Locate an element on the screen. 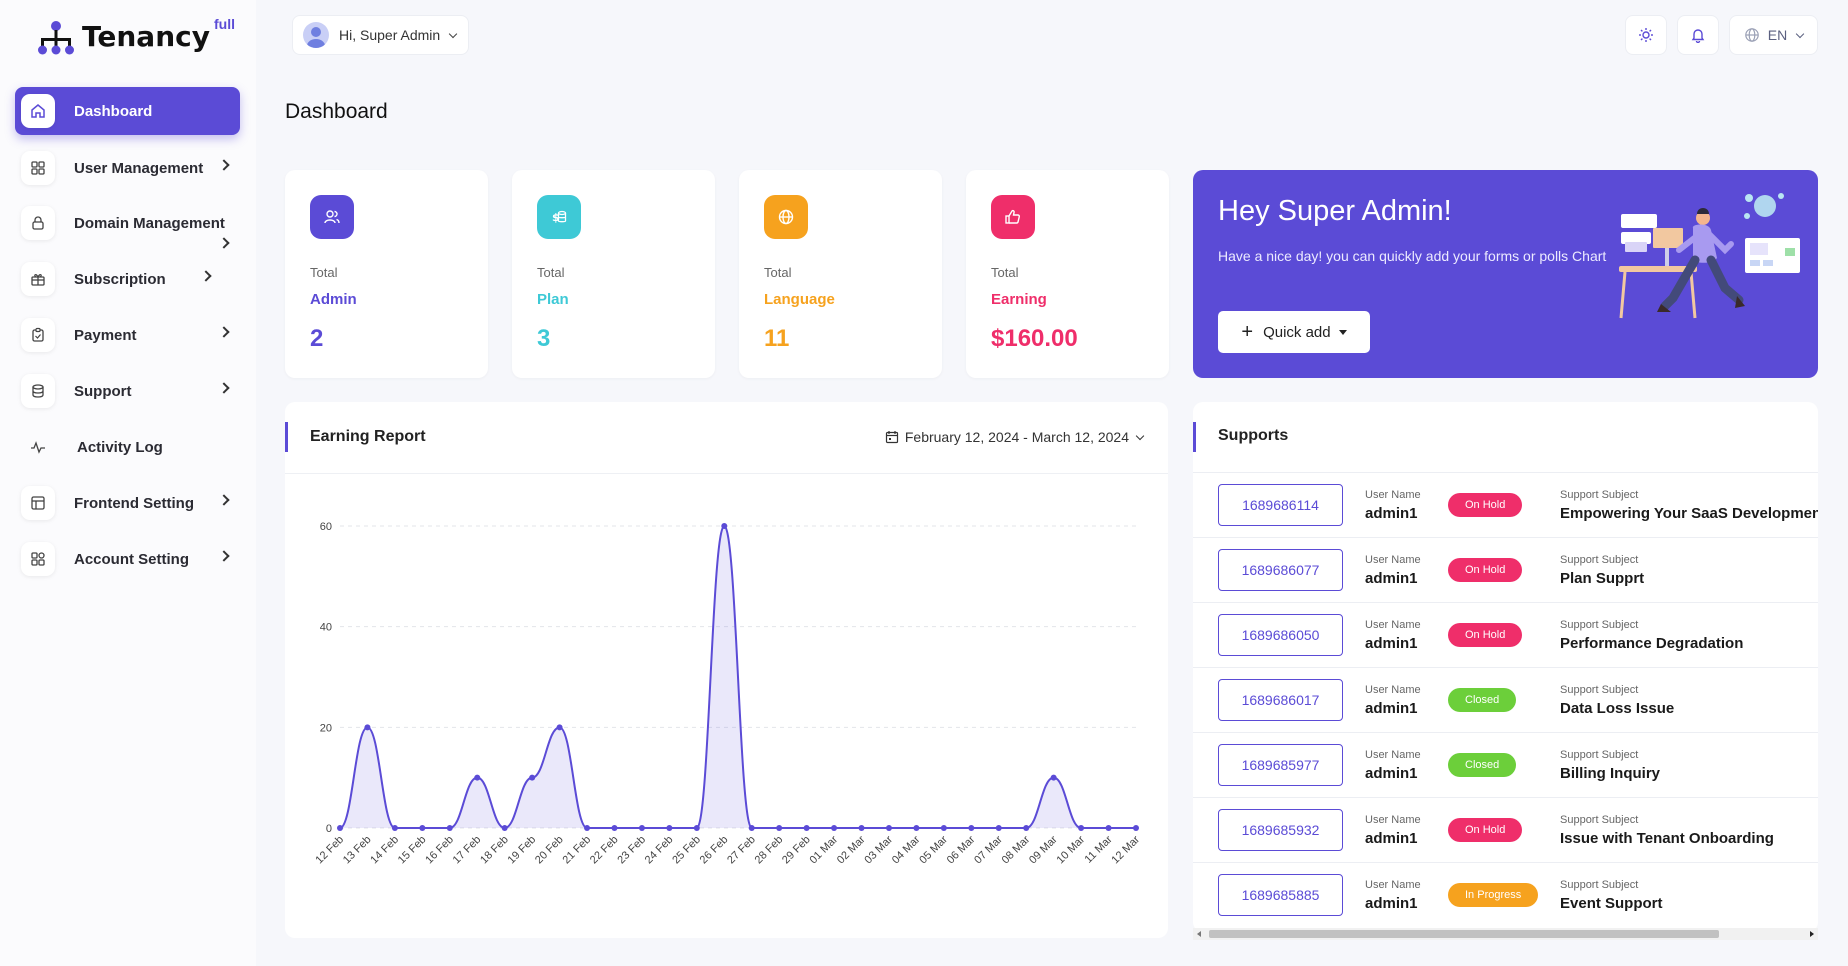  x-tick-label: 23 Feb is located at coordinates (631, 850).